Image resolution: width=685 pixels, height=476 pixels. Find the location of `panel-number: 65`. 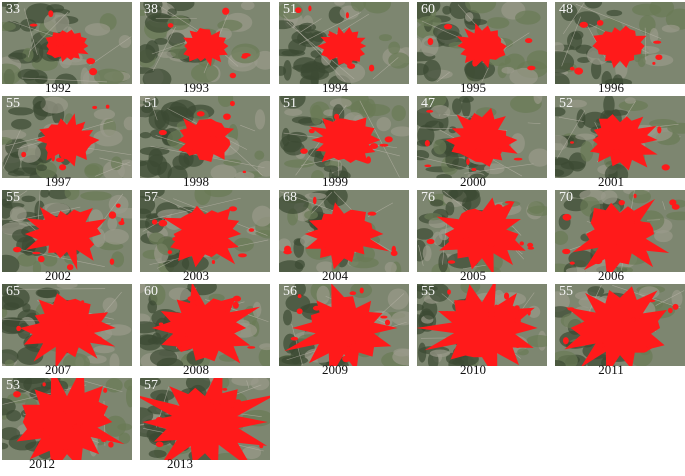

panel-number: 65 is located at coordinates (13, 291).